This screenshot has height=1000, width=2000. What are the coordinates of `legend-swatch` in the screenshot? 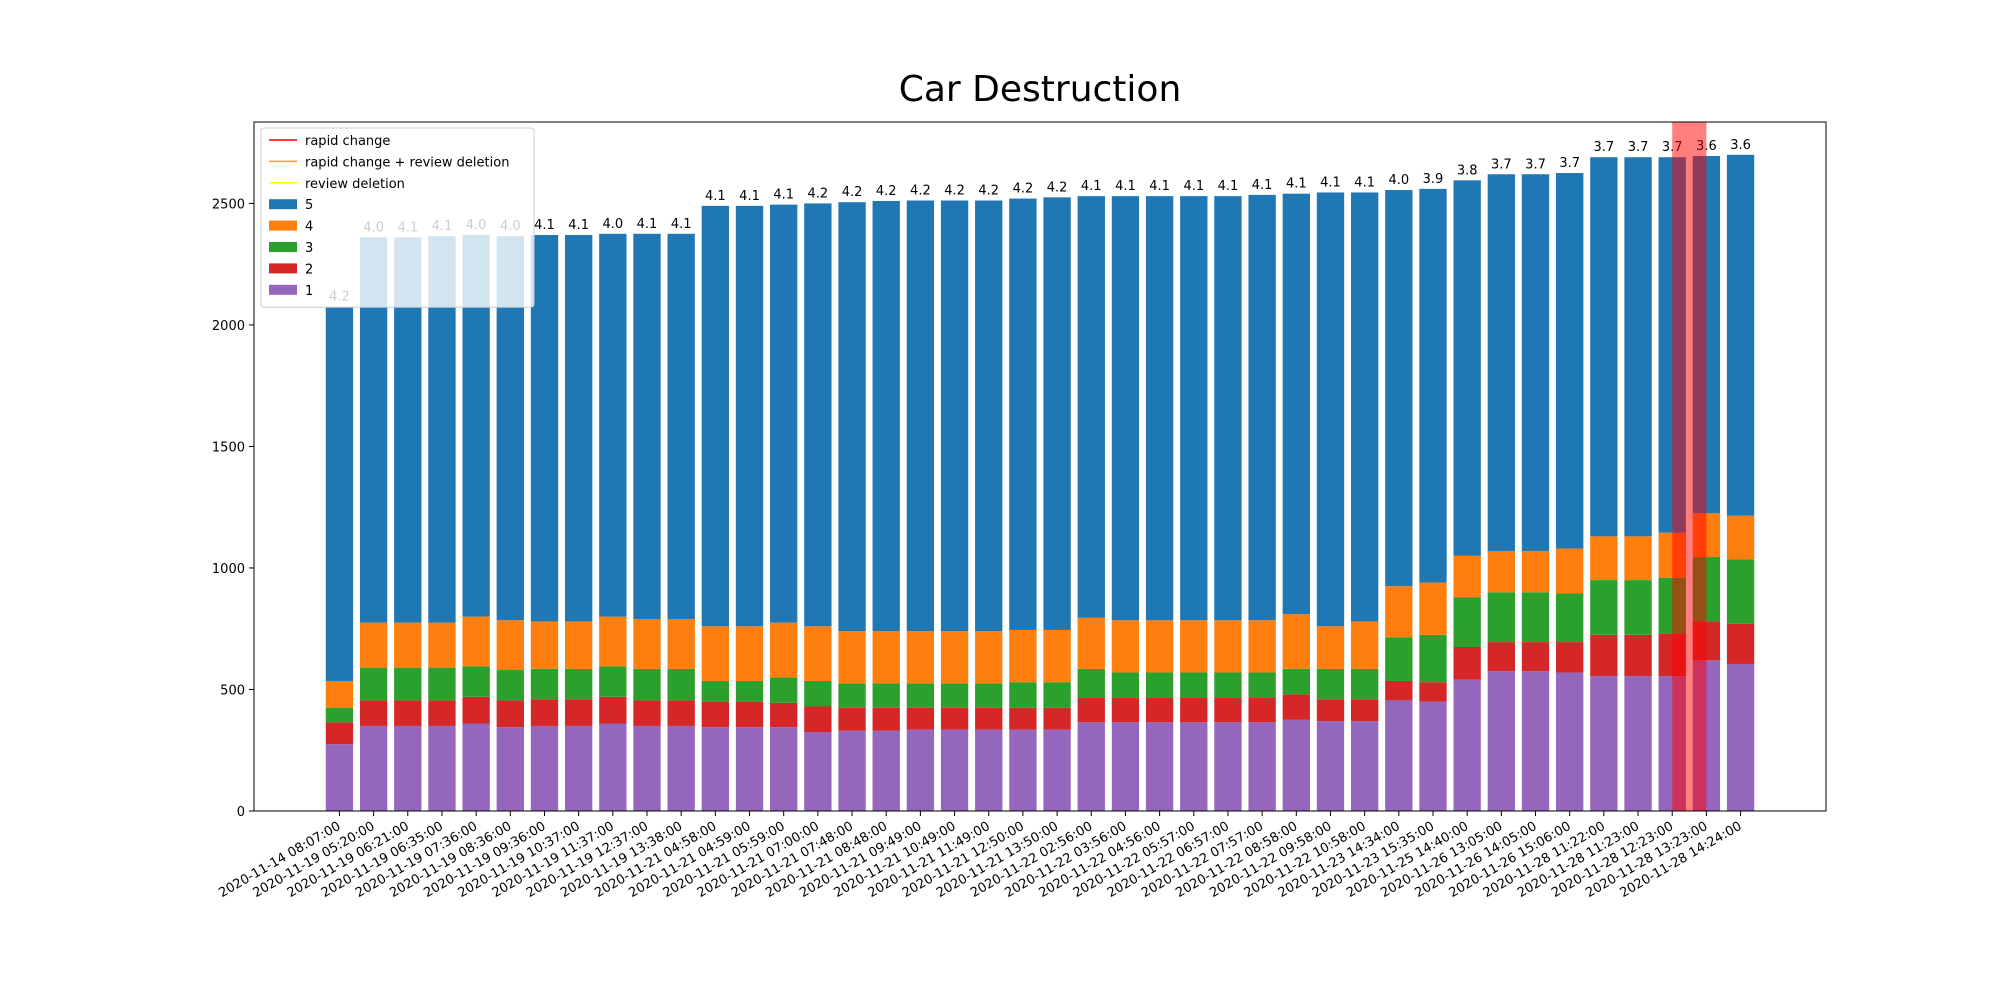 It's located at (283, 289).